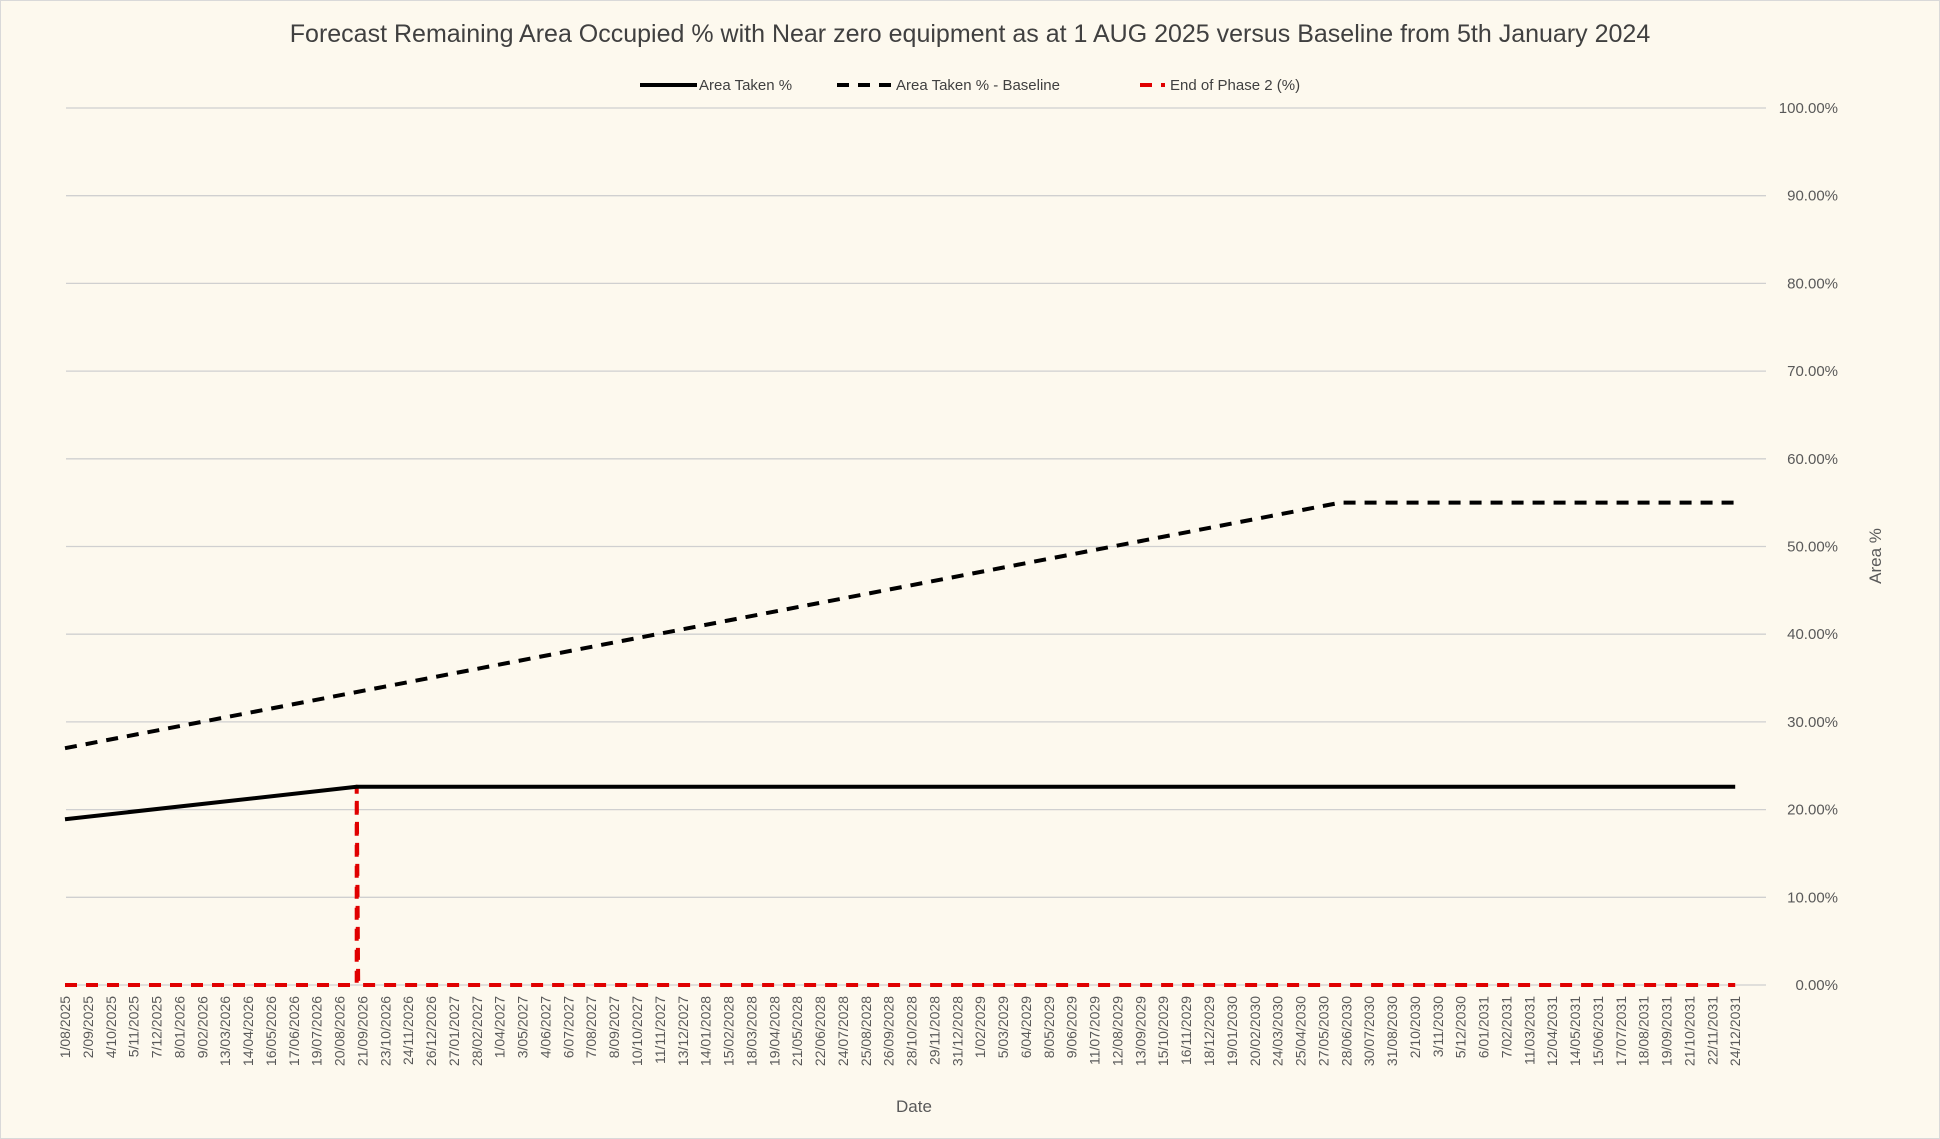  Describe the element at coordinates (1816, 985) in the screenshot. I see `y-tick-label: 0.00%` at that location.